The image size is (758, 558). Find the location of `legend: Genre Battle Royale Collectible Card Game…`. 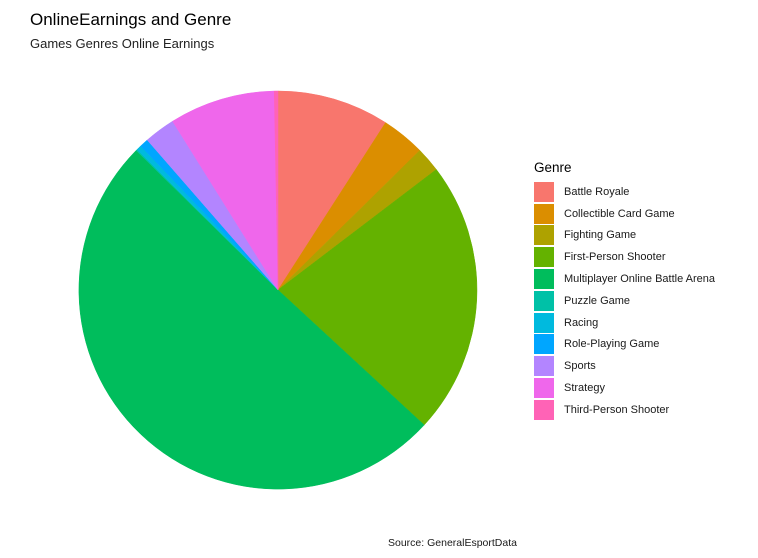

legend: Genre Battle Royale Collectible Card Game… is located at coordinates (624, 290).